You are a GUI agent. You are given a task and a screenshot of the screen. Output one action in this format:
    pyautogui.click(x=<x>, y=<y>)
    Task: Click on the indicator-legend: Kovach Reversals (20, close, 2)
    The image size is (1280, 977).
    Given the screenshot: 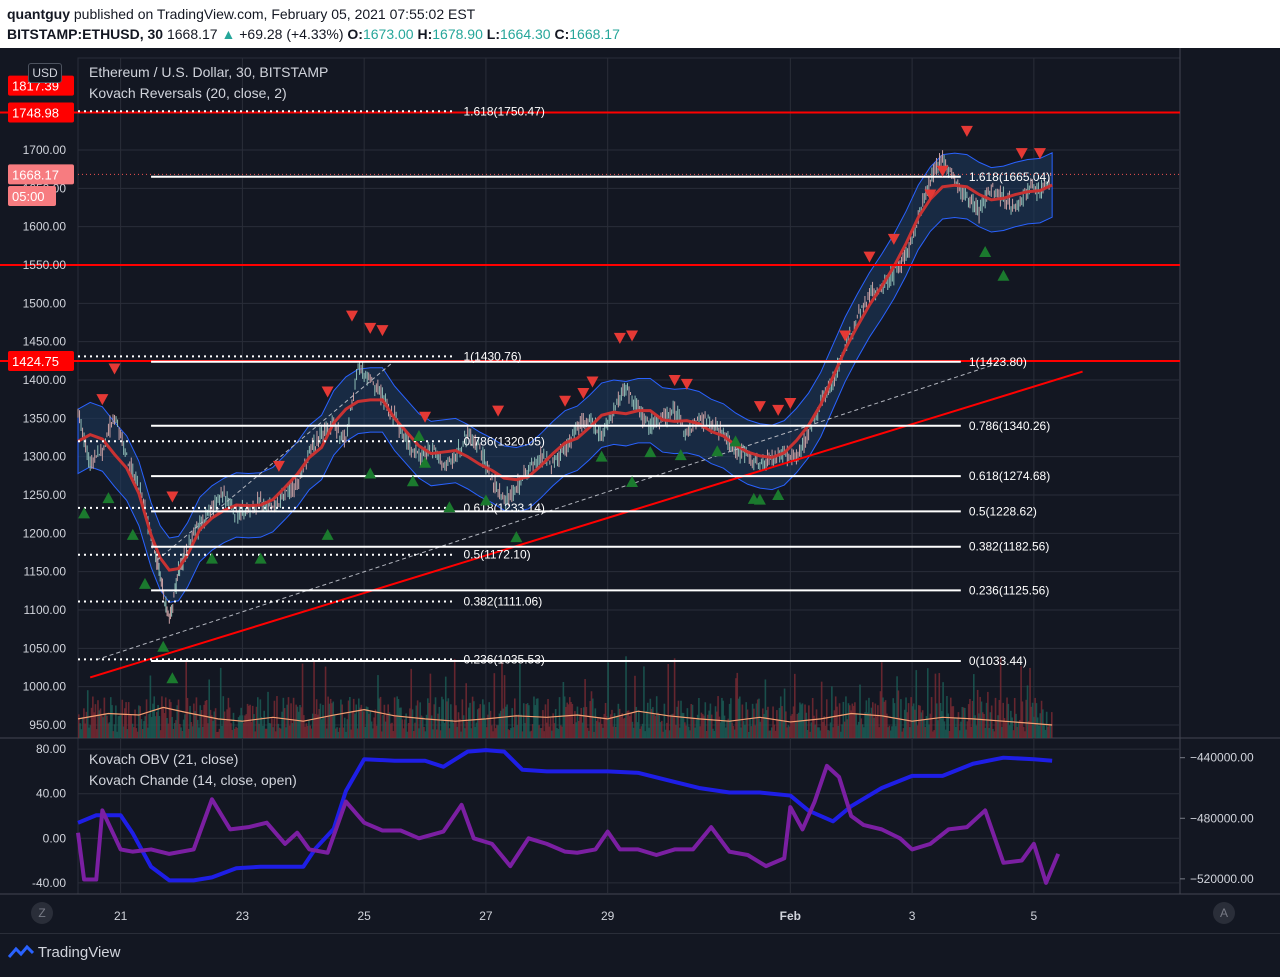 What is the action you would take?
    pyautogui.click(x=188, y=93)
    